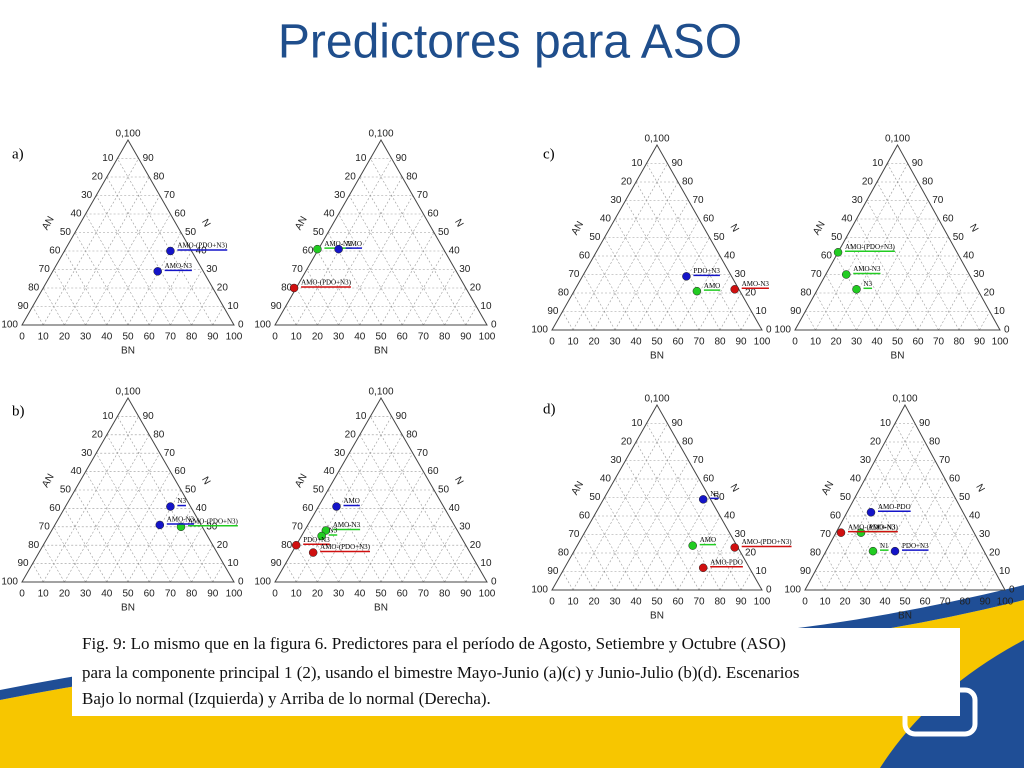 This screenshot has width=1024, height=773. I want to click on right-tick-label: 50, so click(444, 490).